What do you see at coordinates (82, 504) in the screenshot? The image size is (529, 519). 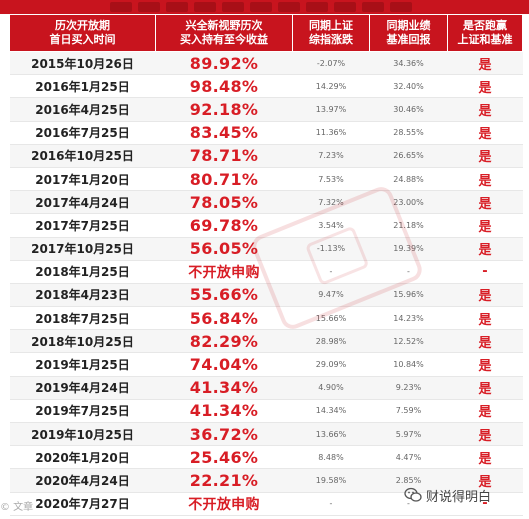 I see `cell-open-date: 2020年7月27日` at bounding box center [82, 504].